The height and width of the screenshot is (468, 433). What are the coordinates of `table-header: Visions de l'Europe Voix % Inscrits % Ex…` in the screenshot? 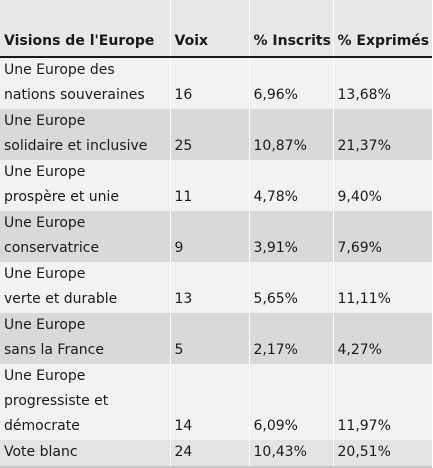 It's located at (216, 29).